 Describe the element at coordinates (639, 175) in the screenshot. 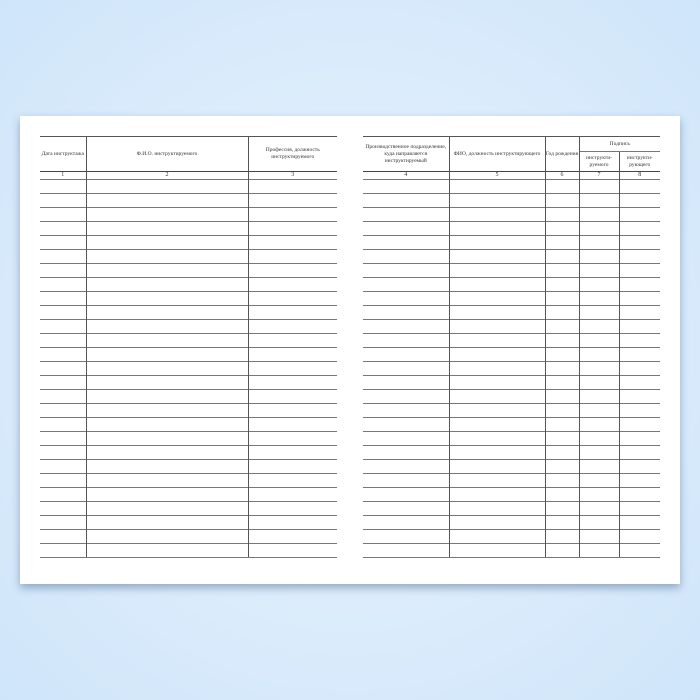

I see `col-number: 8` at that location.